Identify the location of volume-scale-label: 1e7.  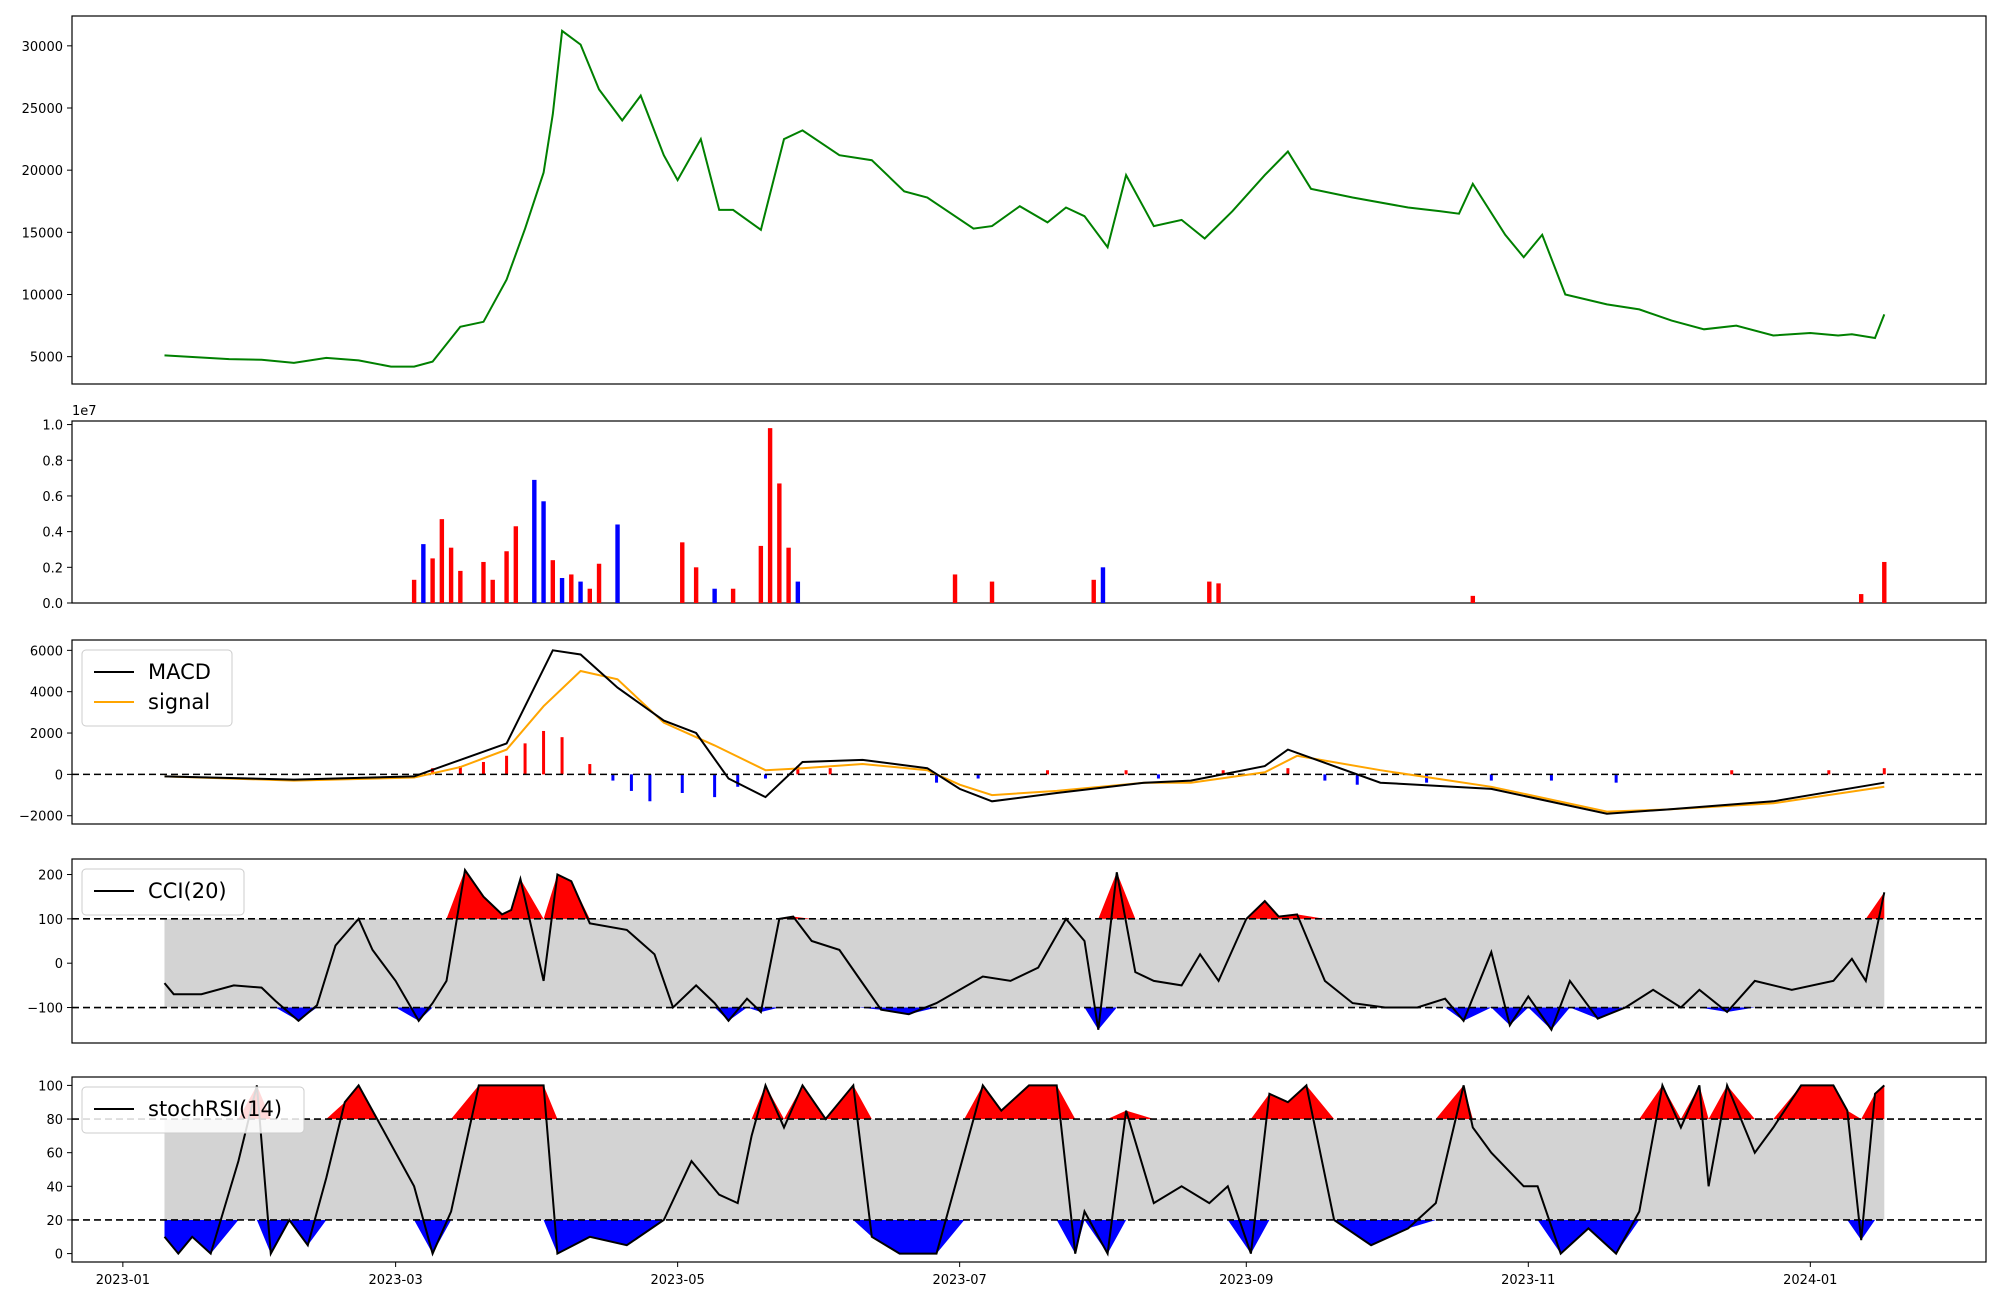
(84, 411).